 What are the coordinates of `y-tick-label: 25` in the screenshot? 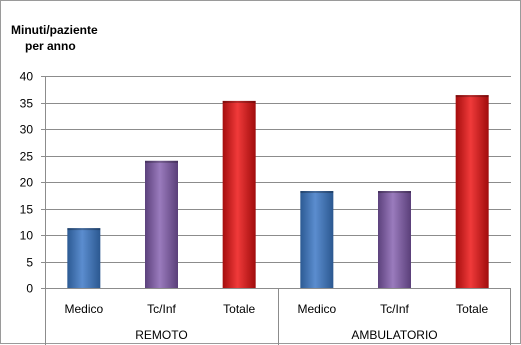 It's located at (27, 157).